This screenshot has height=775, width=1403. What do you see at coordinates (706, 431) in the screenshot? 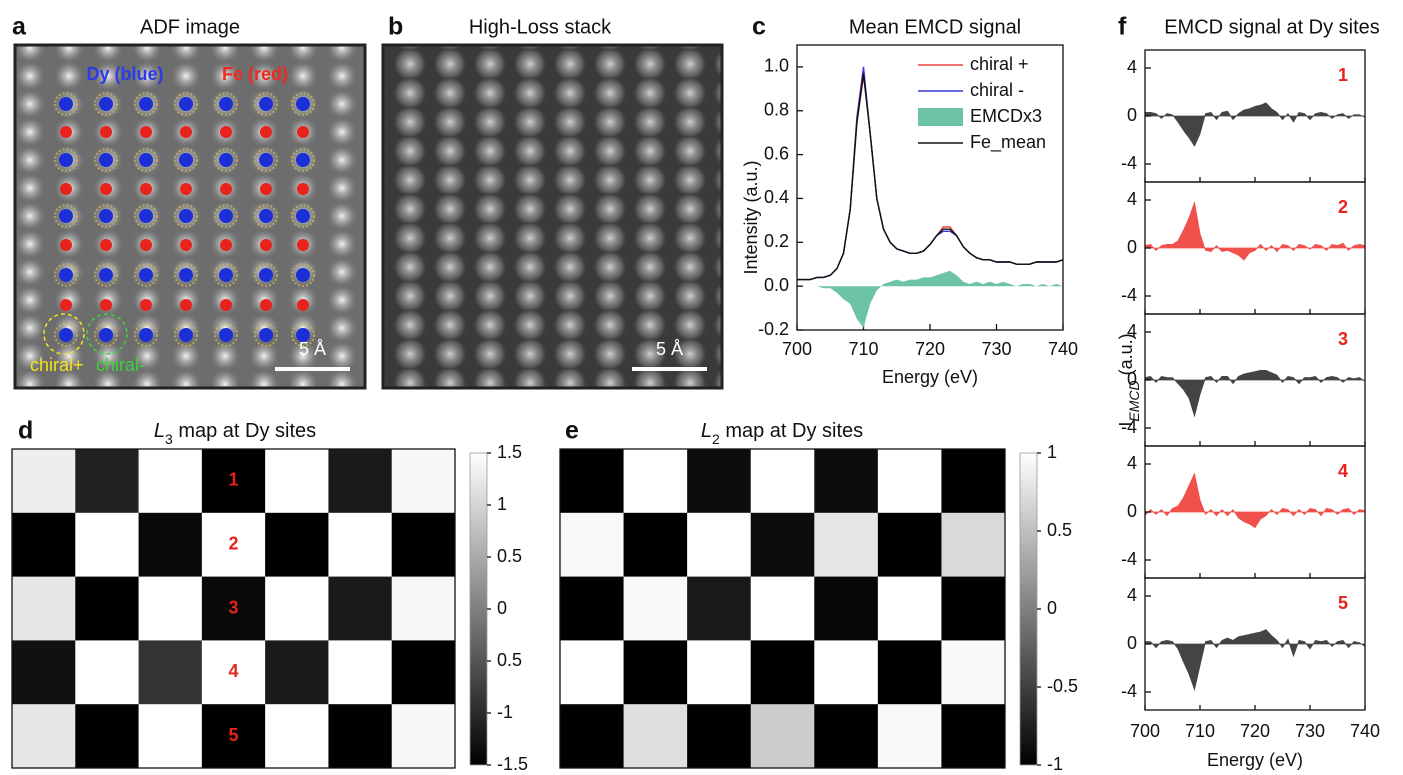
I see `panel-title-part: L` at bounding box center [706, 431].